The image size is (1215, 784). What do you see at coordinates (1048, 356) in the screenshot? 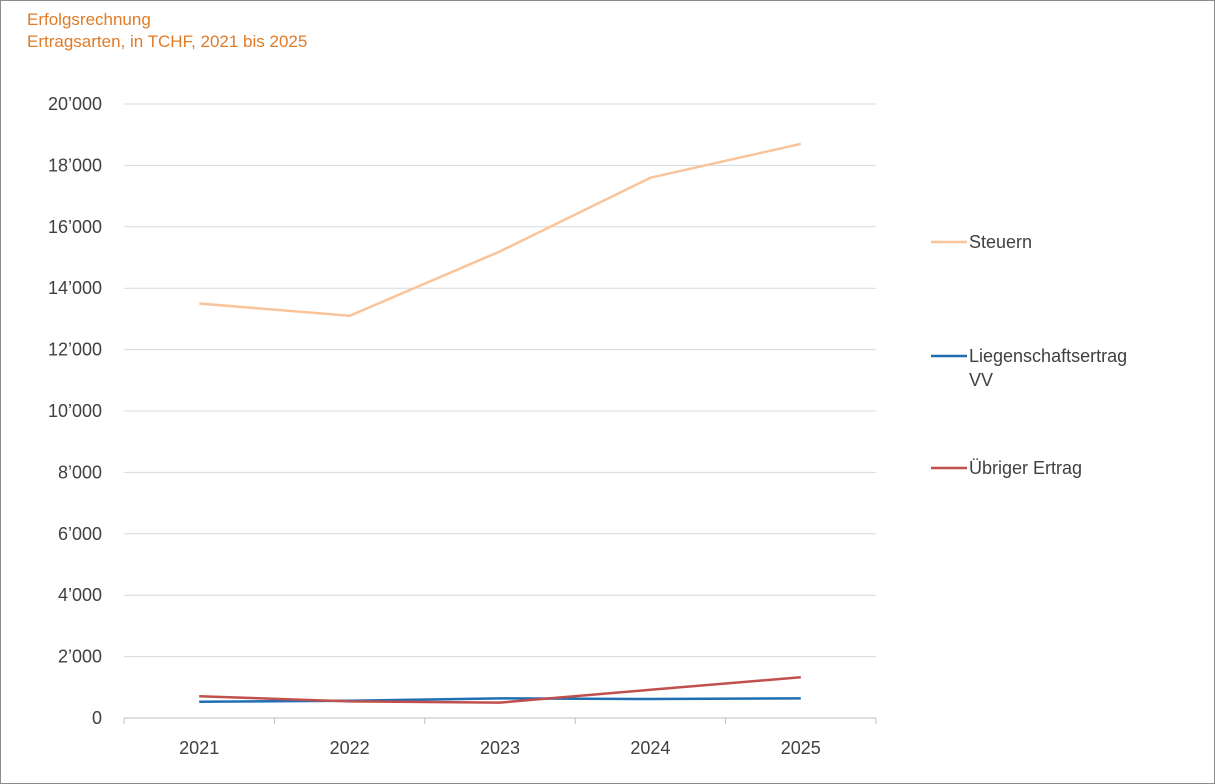
I see `legend-label: Liegenschaftsertrag` at bounding box center [1048, 356].